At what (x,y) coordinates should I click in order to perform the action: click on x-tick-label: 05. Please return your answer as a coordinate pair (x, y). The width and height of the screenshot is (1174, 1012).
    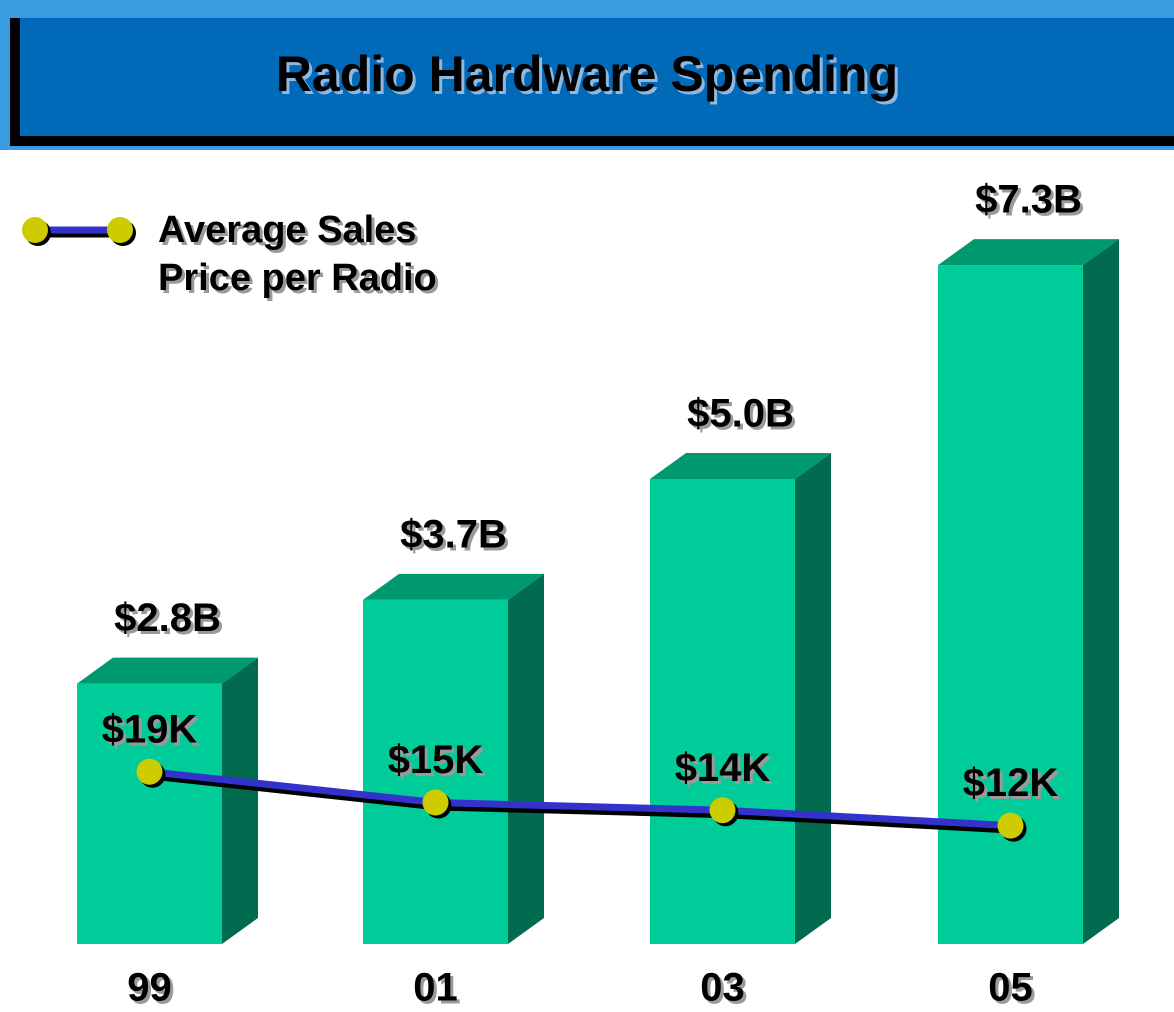
    Looking at the image, I should click on (1010, 988).